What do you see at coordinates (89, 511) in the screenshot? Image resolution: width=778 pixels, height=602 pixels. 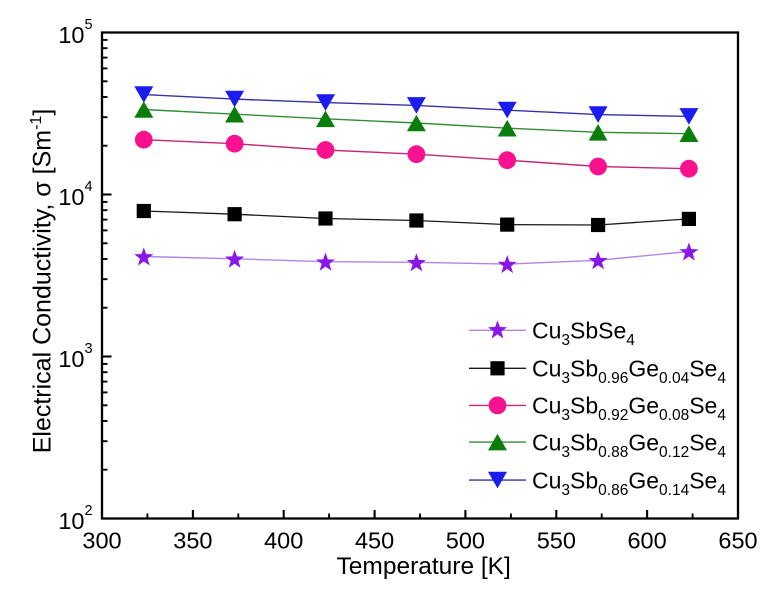 I see `svg-text: 2` at bounding box center [89, 511].